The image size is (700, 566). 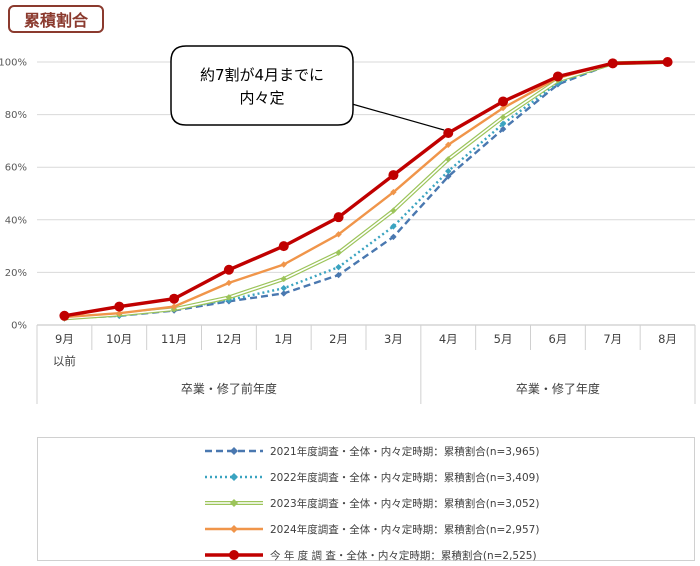 I want to click on callout-bubble, so click(x=262, y=85).